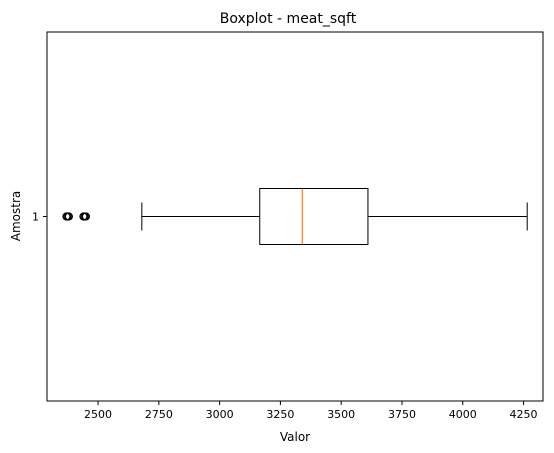  Describe the element at coordinates (463, 414) in the screenshot. I see `x-tick-label: 4000` at that location.